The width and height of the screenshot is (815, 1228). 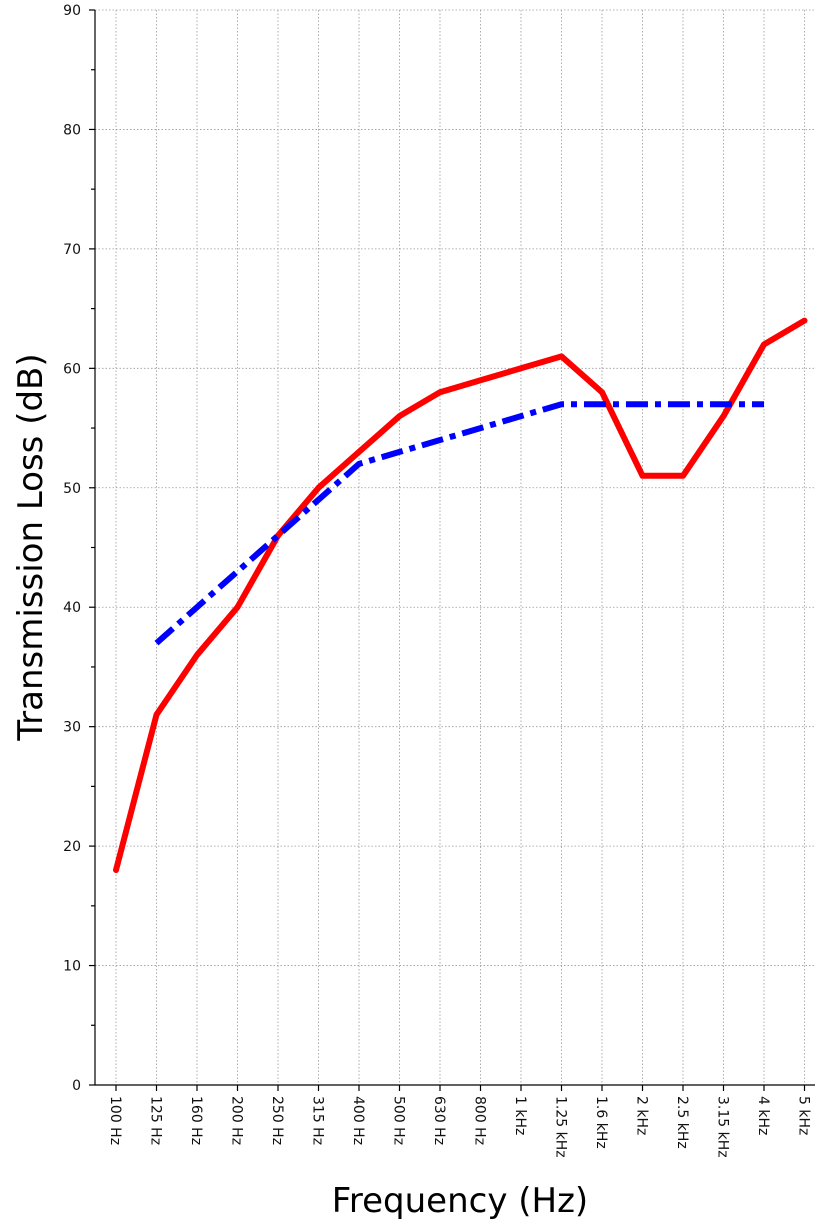 I want to click on y-tick-label: 60, so click(x=72, y=369).